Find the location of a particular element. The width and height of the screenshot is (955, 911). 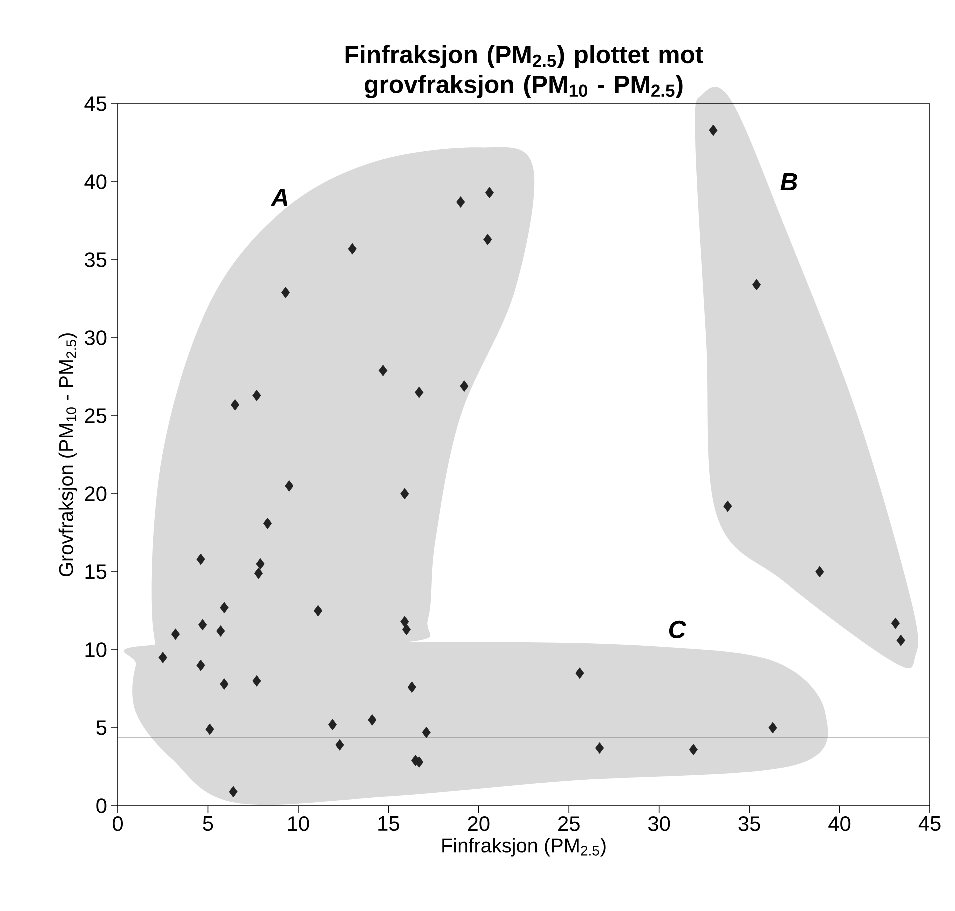

y-tick-label: 0 is located at coordinates (101, 806).